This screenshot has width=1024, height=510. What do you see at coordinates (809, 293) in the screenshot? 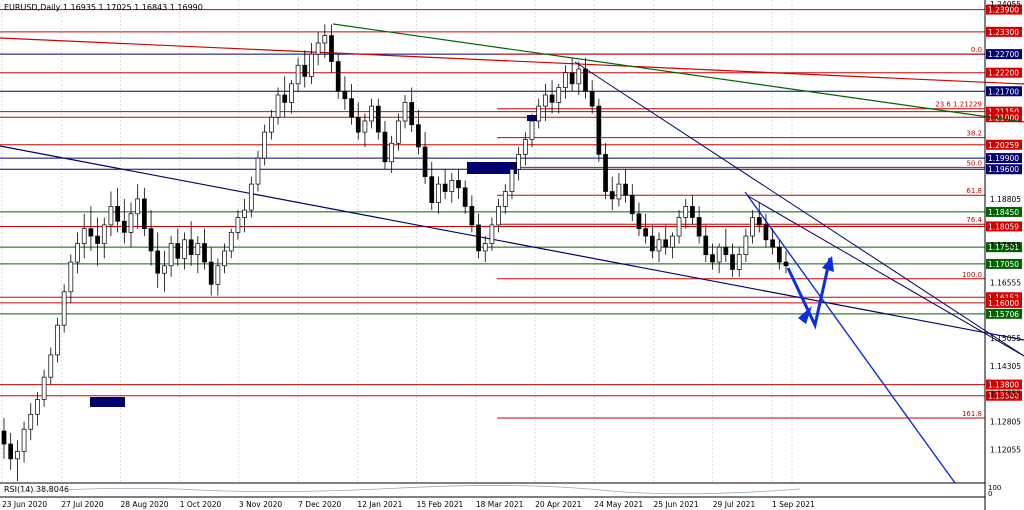
I see `forecast-path` at bounding box center [809, 293].